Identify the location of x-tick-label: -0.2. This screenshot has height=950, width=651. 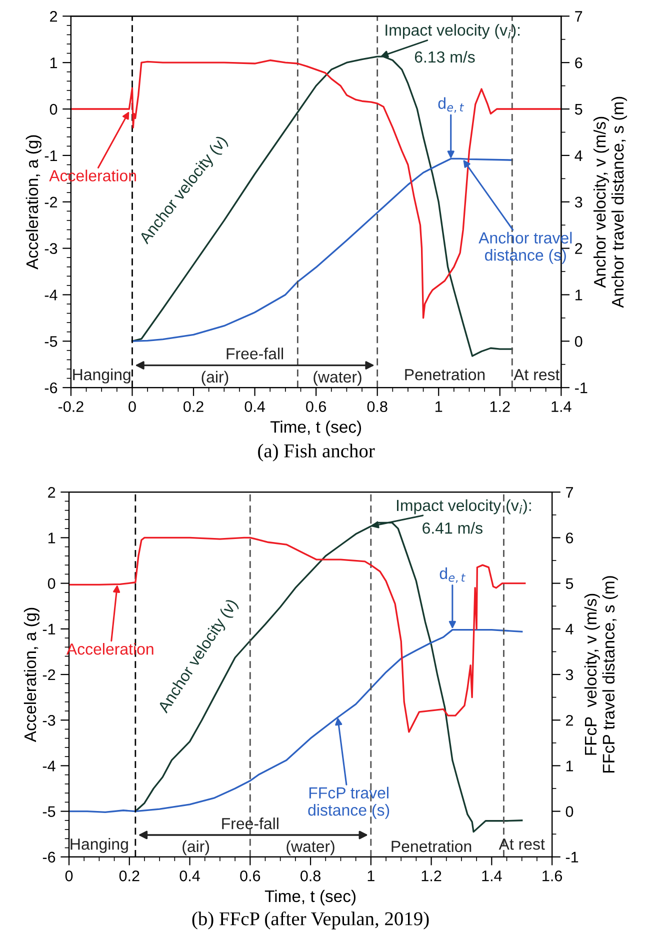
(71, 406).